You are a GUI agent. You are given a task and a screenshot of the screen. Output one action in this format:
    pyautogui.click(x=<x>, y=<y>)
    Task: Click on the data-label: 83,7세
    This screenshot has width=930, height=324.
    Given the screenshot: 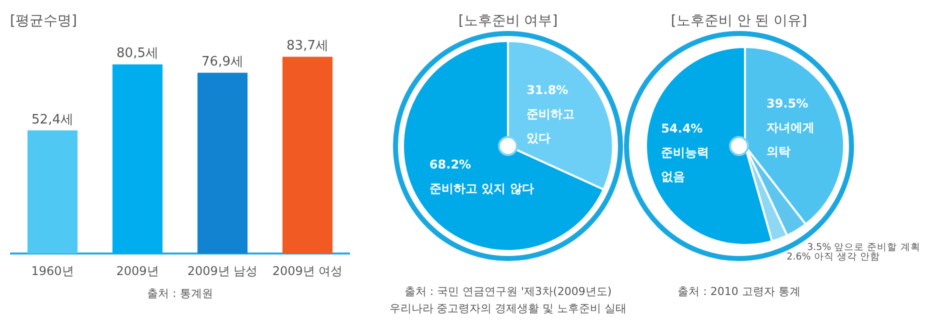 What is the action you would take?
    pyautogui.click(x=307, y=46)
    